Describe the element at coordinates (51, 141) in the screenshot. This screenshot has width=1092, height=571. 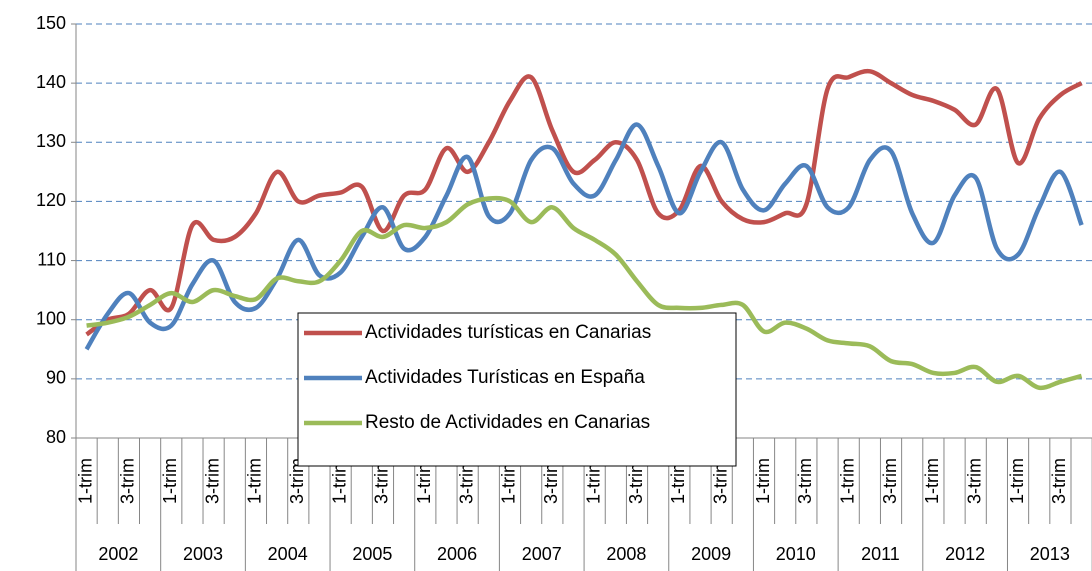
I see `y-tick-label: 130` at that location.